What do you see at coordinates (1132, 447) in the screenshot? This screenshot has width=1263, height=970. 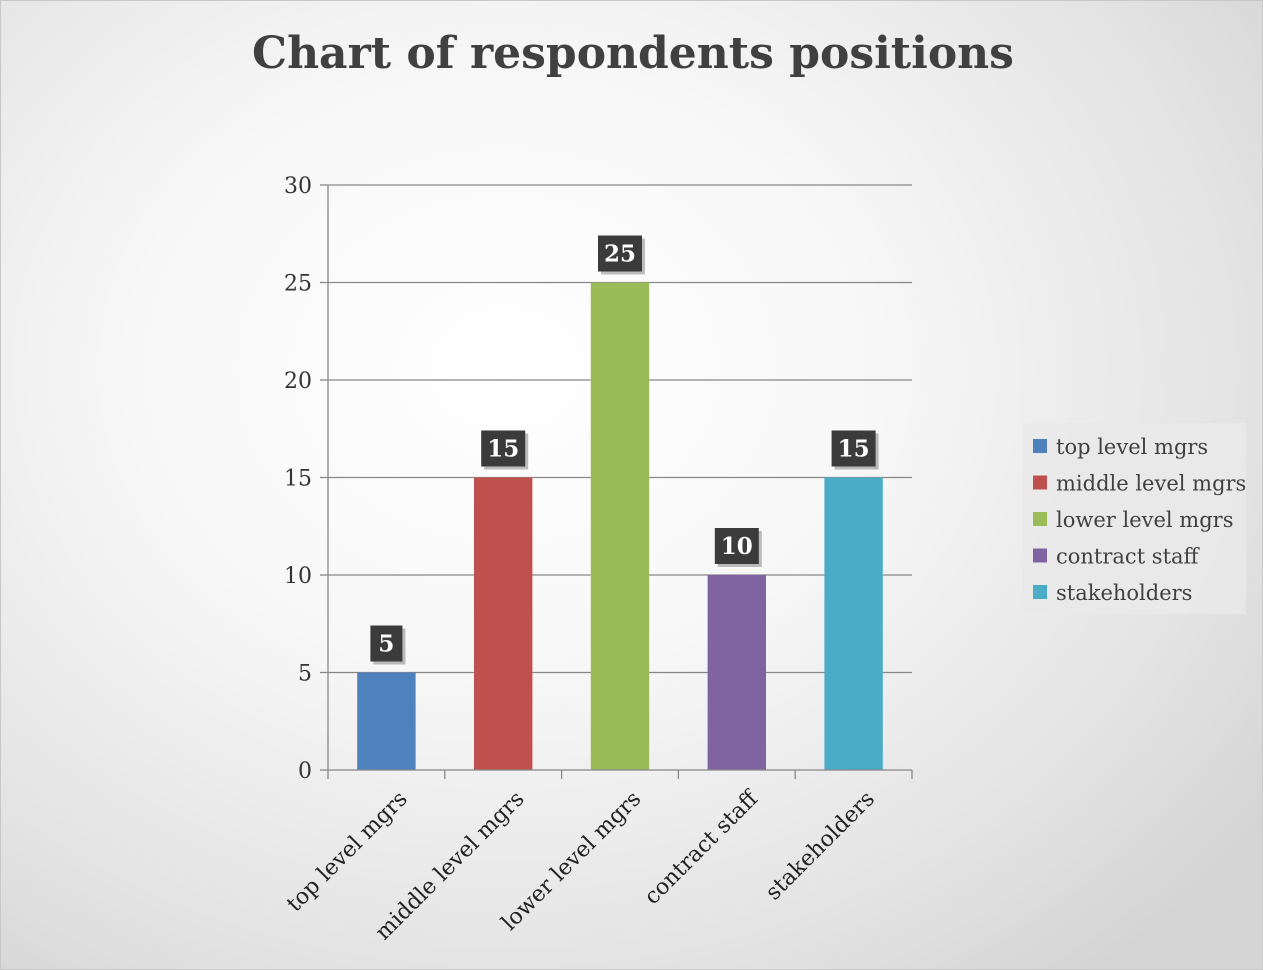 I see `legend-label: top level mgrs` at bounding box center [1132, 447].